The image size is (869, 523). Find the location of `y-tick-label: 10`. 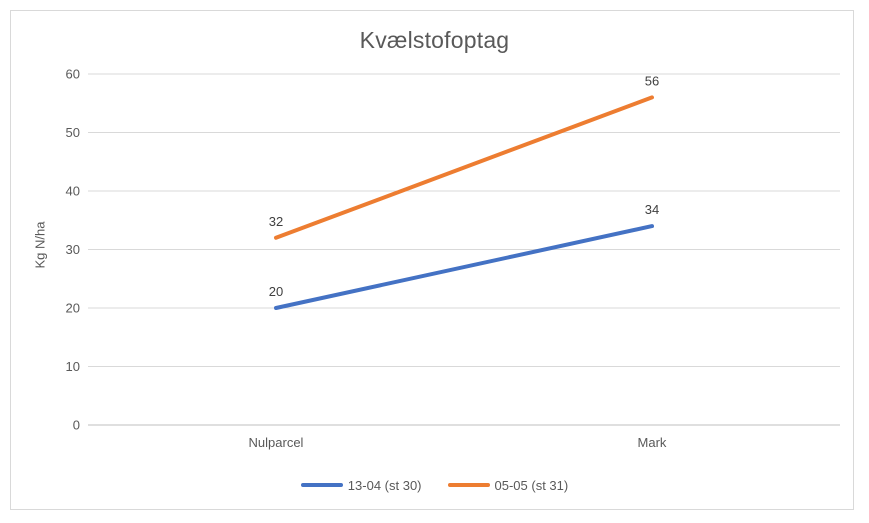

y-tick-label: 10 is located at coordinates (73, 366).